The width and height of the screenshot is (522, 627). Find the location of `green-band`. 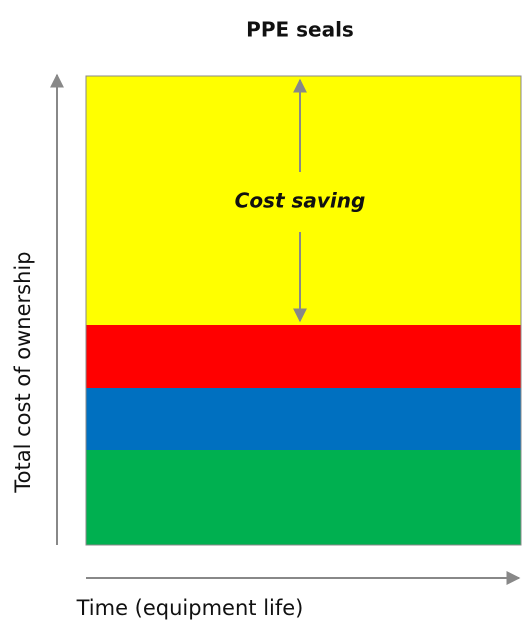

green-band is located at coordinates (303, 497).